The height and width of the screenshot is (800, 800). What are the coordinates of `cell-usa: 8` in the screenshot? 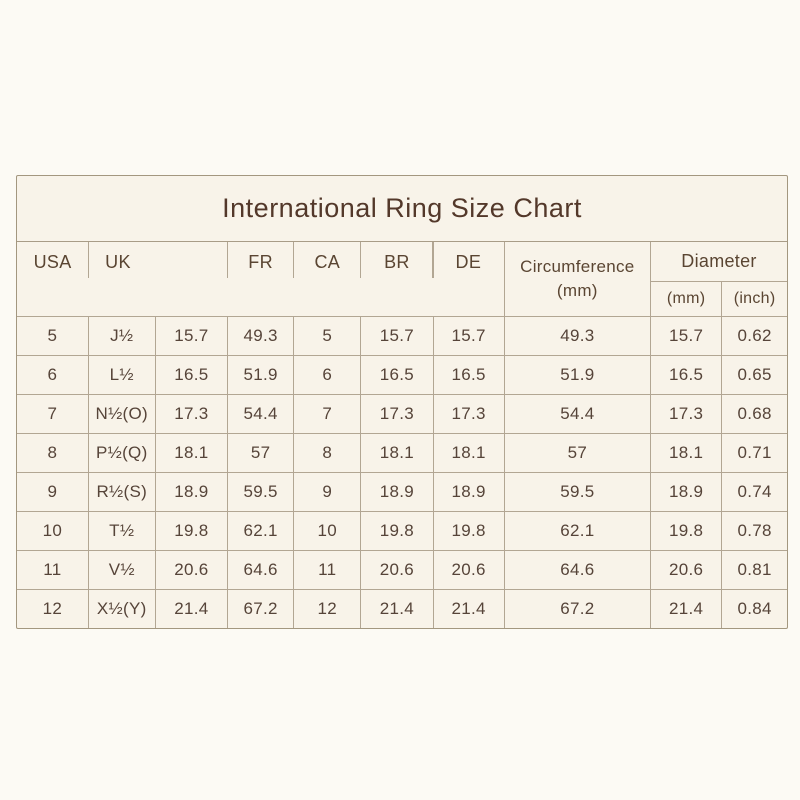 It's located at (53, 452).